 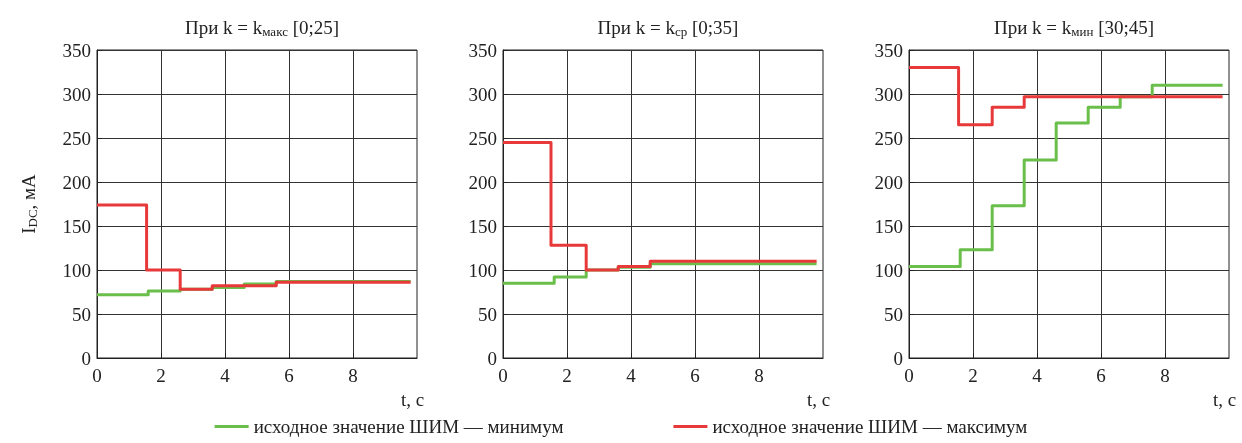 What do you see at coordinates (29, 203) in the screenshot?
I see `y-axis-title: IDC, мА` at bounding box center [29, 203].